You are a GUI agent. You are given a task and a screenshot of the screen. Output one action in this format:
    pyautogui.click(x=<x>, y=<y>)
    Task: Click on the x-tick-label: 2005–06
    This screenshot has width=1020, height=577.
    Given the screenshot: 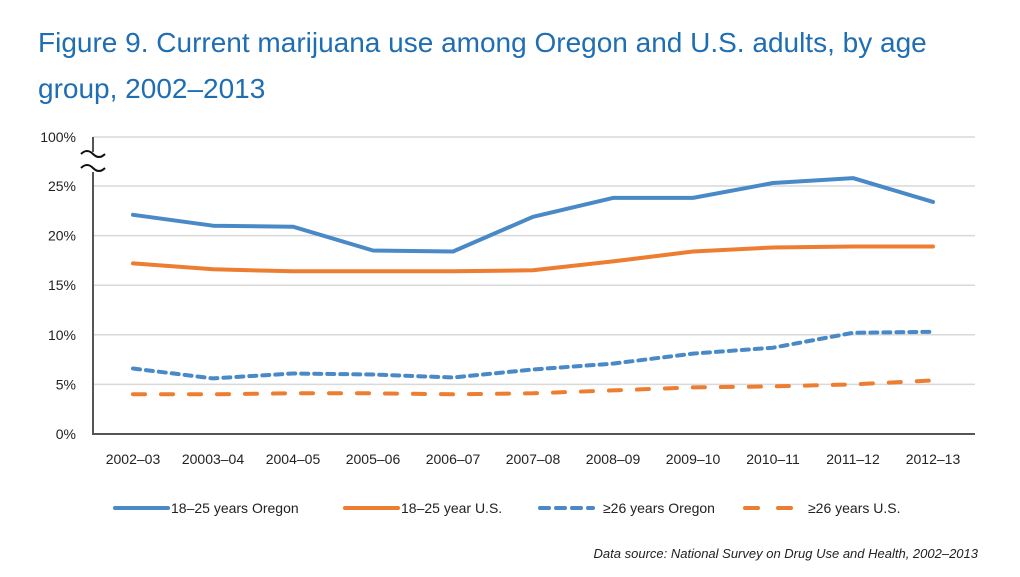 What is the action you would take?
    pyautogui.click(x=373, y=459)
    